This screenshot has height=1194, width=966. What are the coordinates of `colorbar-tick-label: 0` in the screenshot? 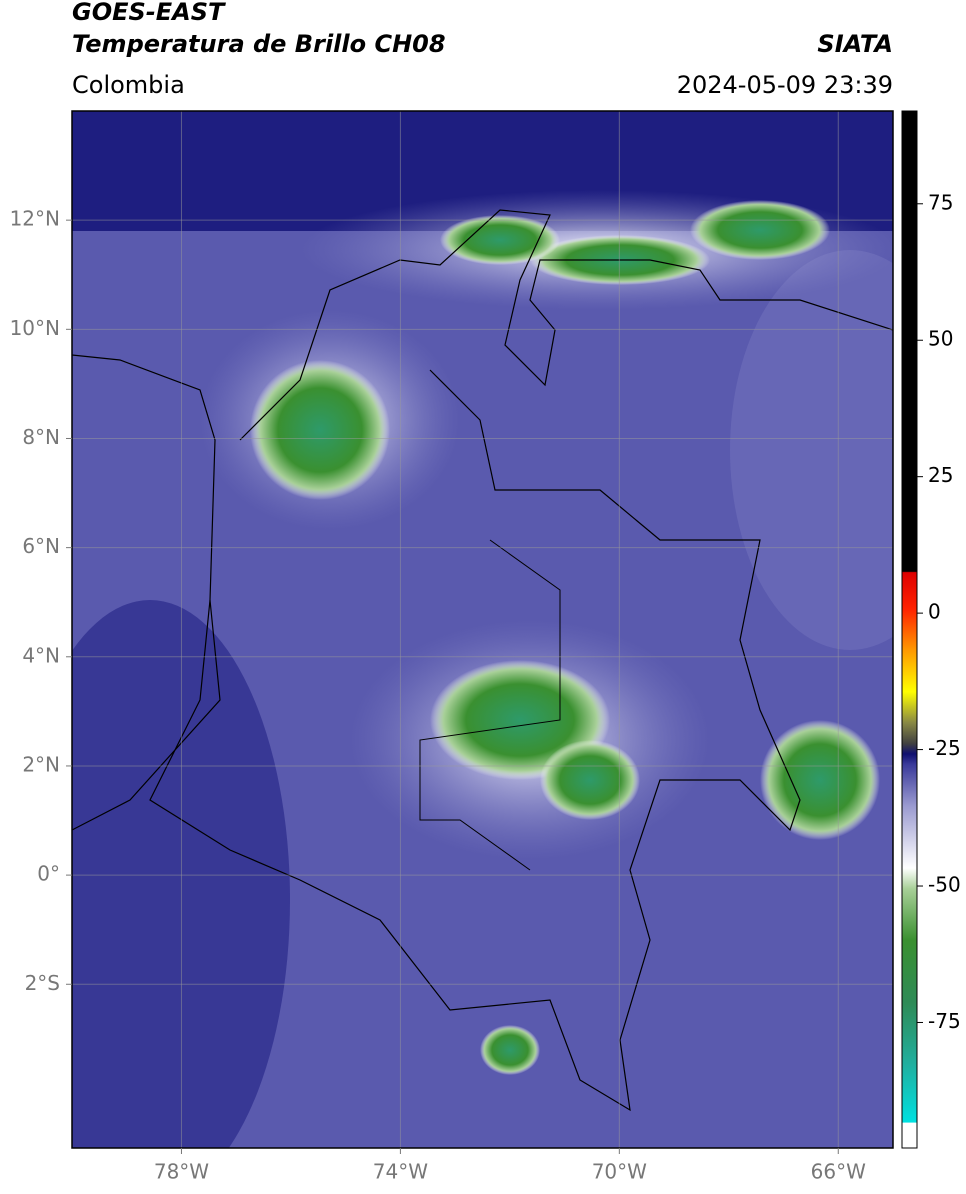 It's located at (934, 612).